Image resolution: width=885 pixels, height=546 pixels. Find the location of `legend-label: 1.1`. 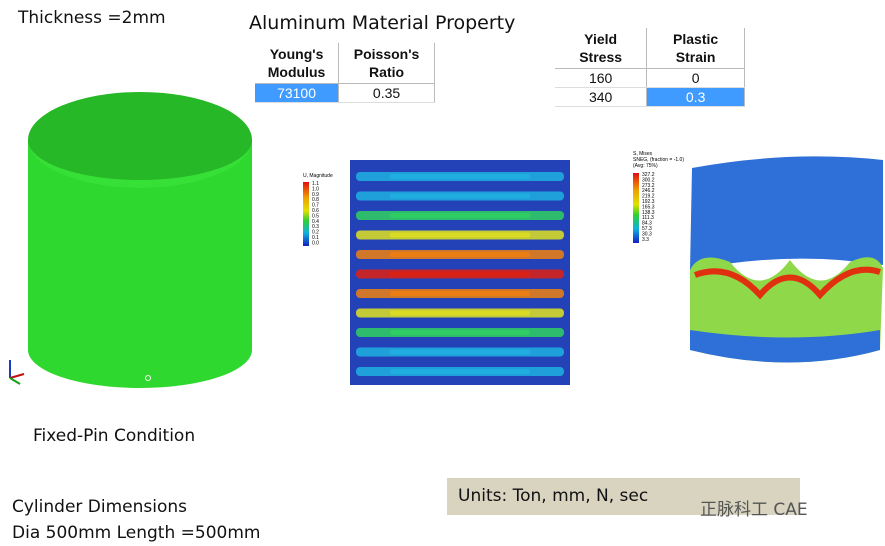

legend-label: 1.1 is located at coordinates (315, 184).